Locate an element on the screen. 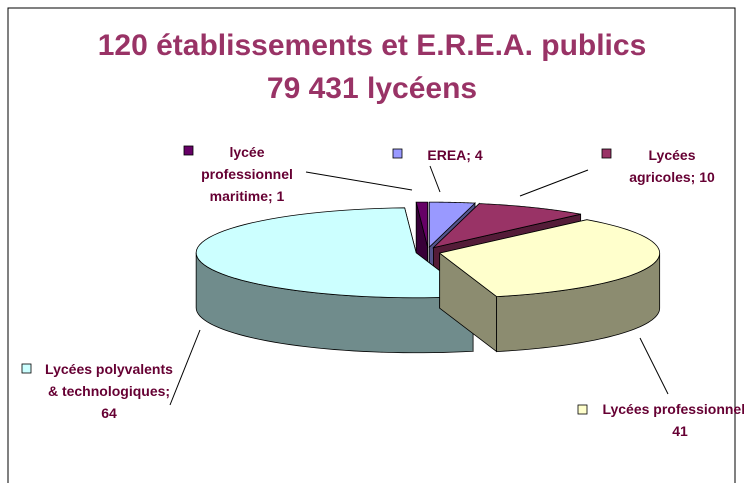 The width and height of the screenshot is (744, 483). data-label: Lycées agricoles; 10 is located at coordinates (672, 166).